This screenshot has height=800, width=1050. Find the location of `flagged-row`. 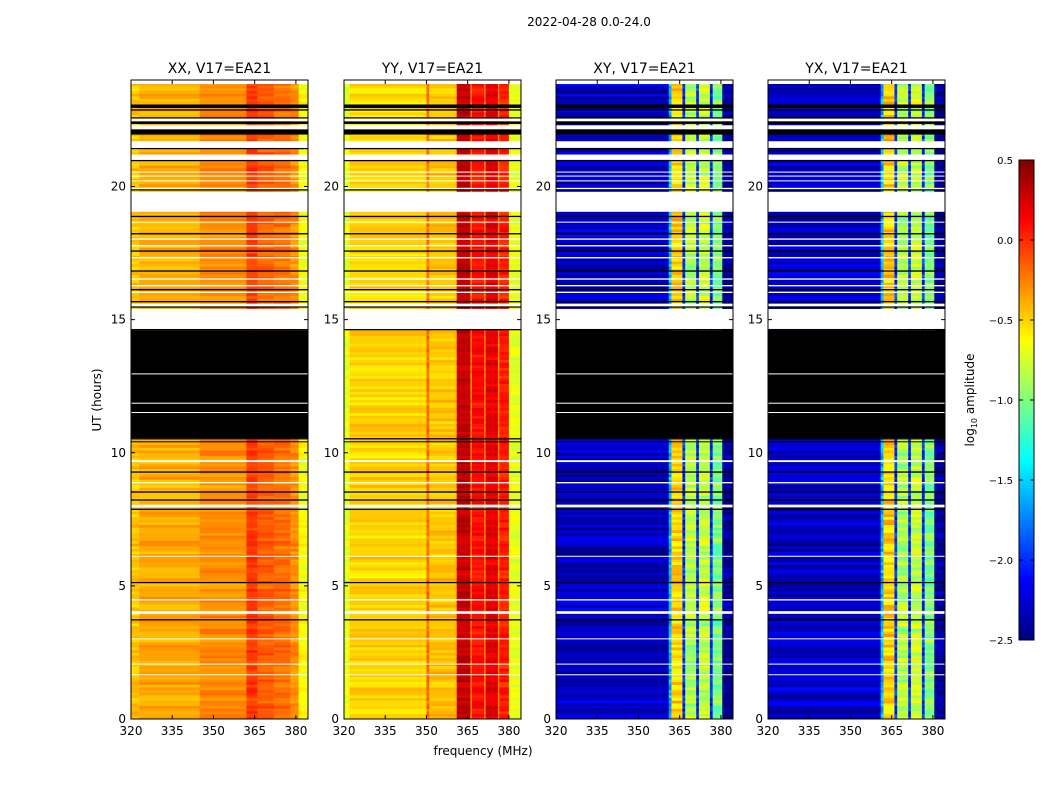

flagged-row is located at coordinates (219, 307).